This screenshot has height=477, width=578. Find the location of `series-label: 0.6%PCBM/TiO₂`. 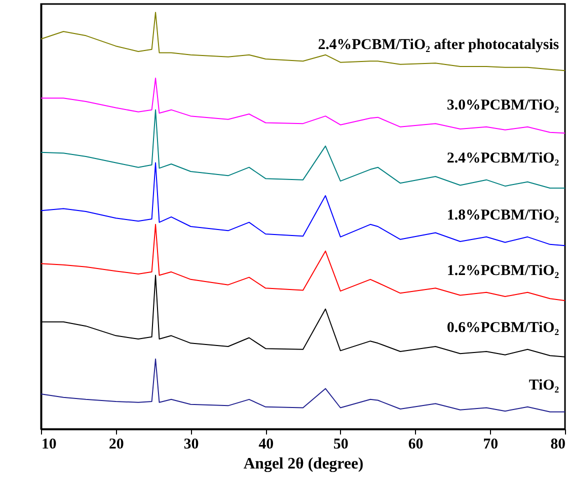

series-label: 0.6%PCBM/TiO₂ is located at coordinates (503, 328).